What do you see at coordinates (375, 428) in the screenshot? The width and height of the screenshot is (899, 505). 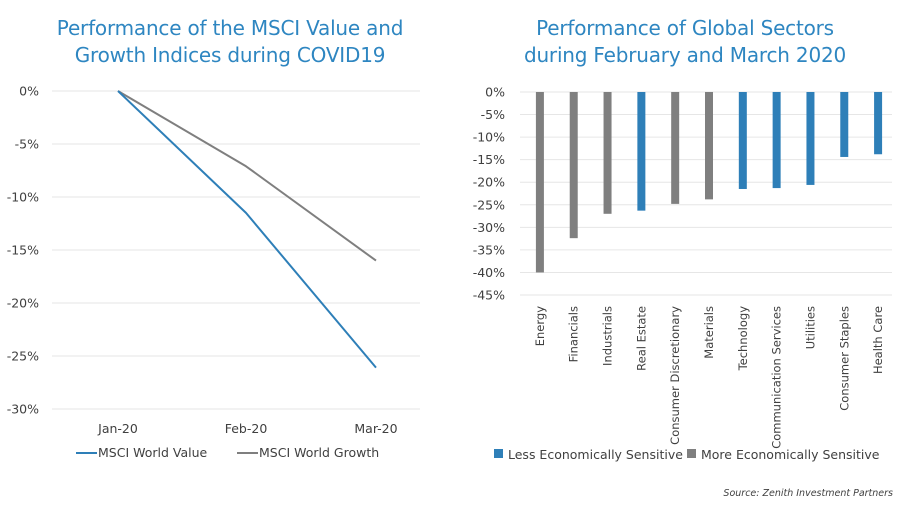 I see `left-x-tick-label: Mar-20` at bounding box center [375, 428].